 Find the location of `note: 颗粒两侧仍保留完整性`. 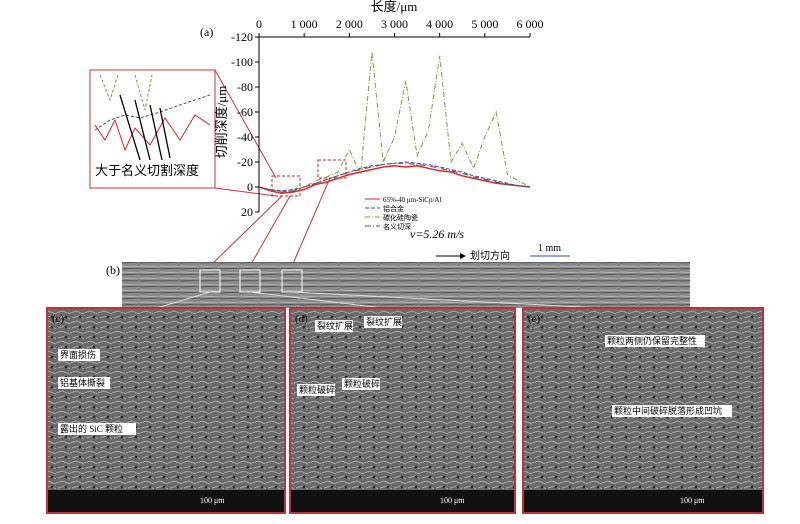

note: 颗粒两侧仍保留完整性 is located at coordinates (652, 340).